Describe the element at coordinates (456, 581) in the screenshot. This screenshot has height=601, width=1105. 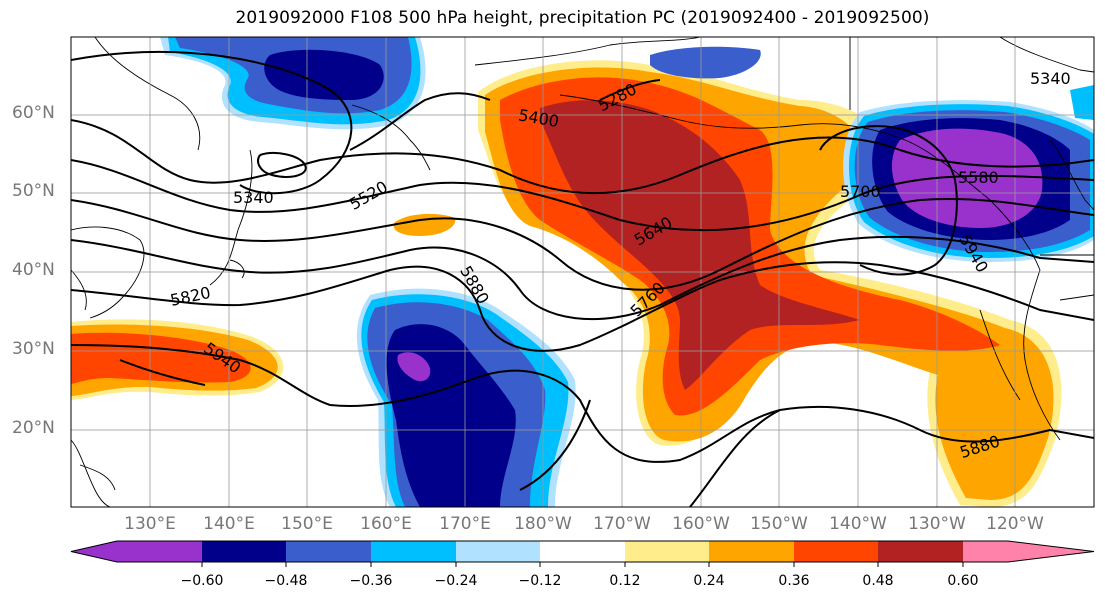
I see `colorbar-tick-label: −0.24` at that location.